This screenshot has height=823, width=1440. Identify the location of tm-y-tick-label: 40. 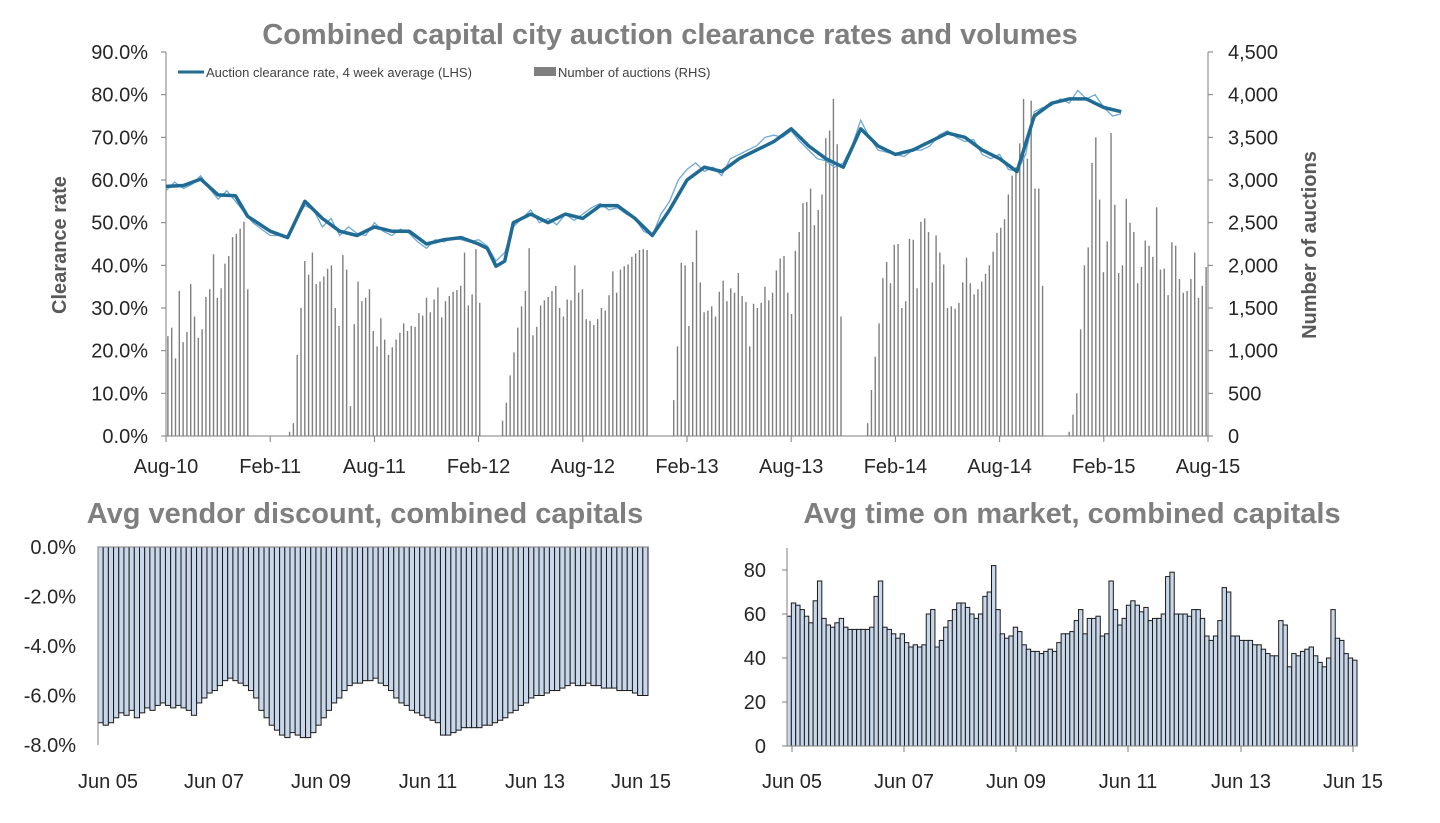
(755, 659).